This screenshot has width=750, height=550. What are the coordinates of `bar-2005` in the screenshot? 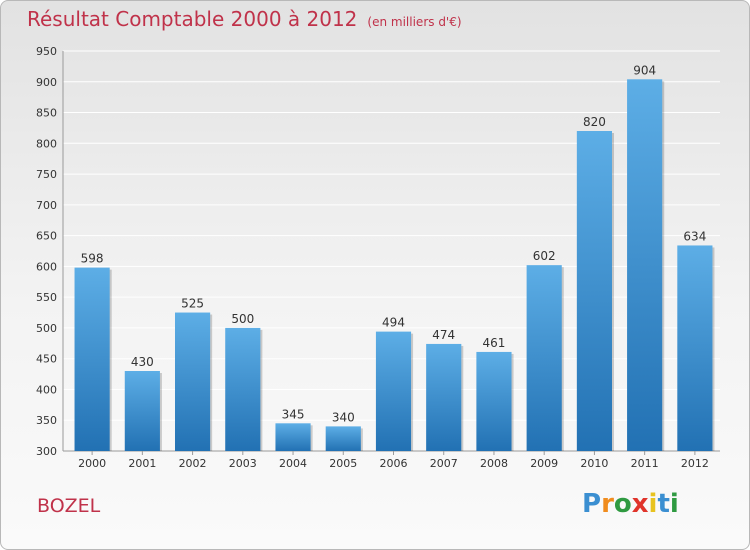 It's located at (343, 438).